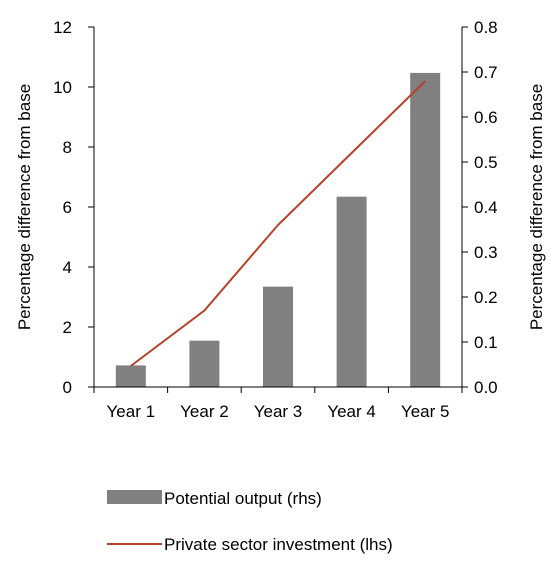 This screenshot has width=551, height=562. Describe the element at coordinates (67, 207) in the screenshot. I see `left-tick-label: 6` at that location.